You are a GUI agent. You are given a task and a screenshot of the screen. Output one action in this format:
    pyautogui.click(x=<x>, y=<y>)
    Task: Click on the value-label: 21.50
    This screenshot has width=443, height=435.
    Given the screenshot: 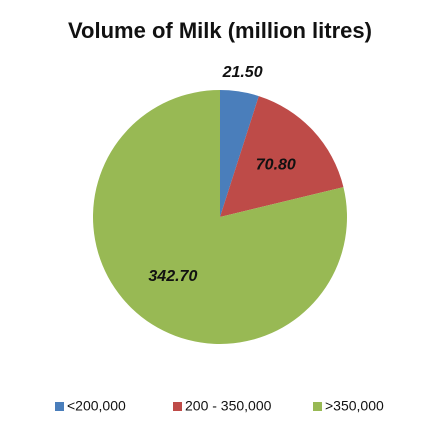 What is the action you would take?
    pyautogui.click(x=242, y=72)
    